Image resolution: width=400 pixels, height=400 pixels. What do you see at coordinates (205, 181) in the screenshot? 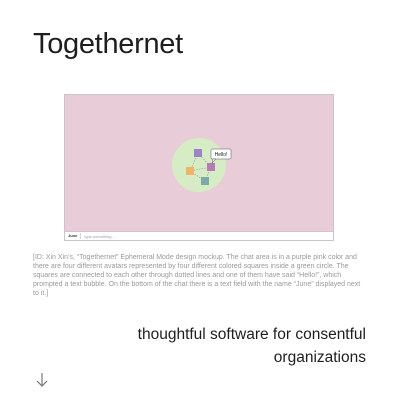
I see `teal-avatar` at bounding box center [205, 181].